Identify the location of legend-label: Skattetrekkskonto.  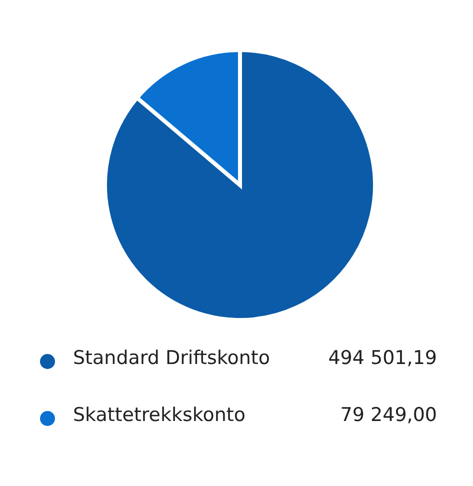
(159, 415).